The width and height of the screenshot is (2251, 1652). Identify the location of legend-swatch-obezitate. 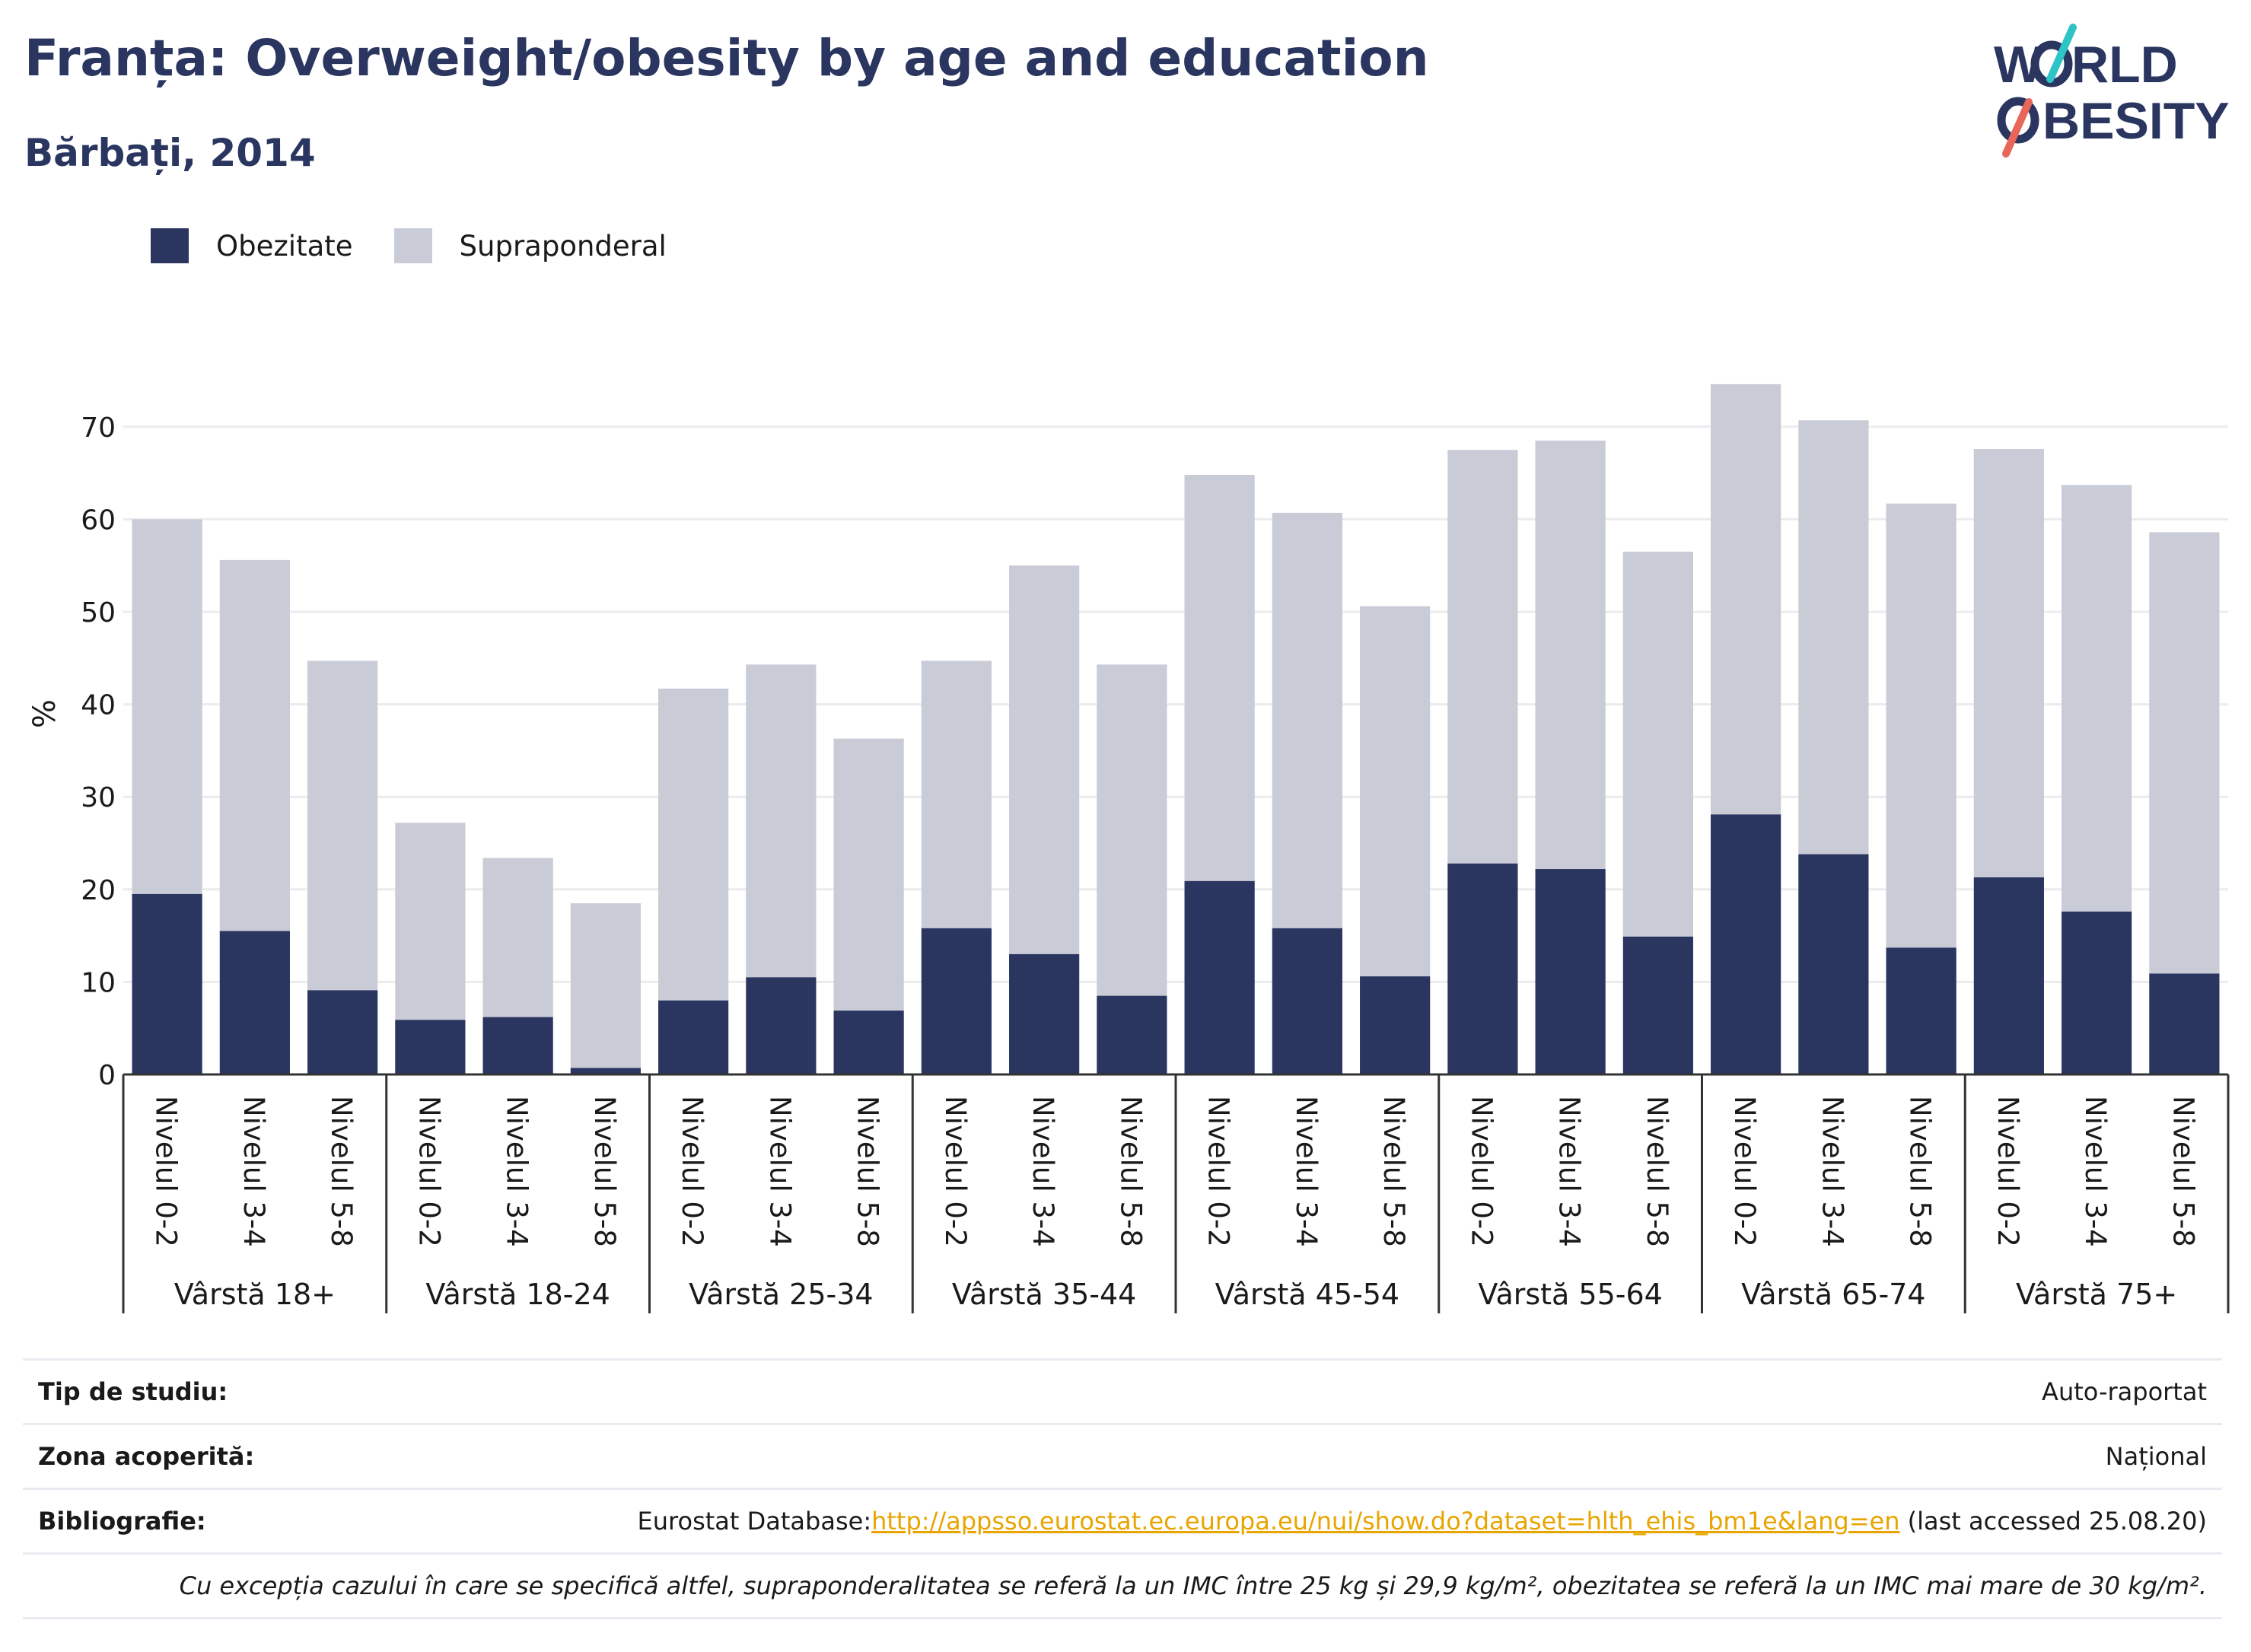
(170, 245).